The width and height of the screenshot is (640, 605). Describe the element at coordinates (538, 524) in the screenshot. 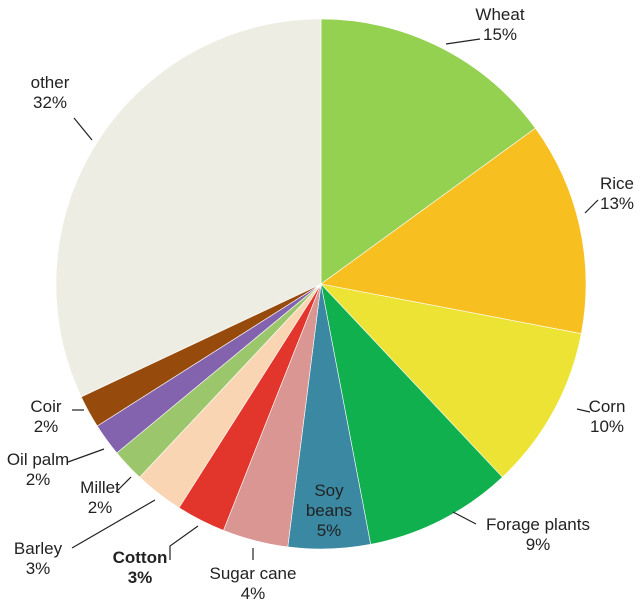

I see `slice-label-line: Forage plants` at that location.